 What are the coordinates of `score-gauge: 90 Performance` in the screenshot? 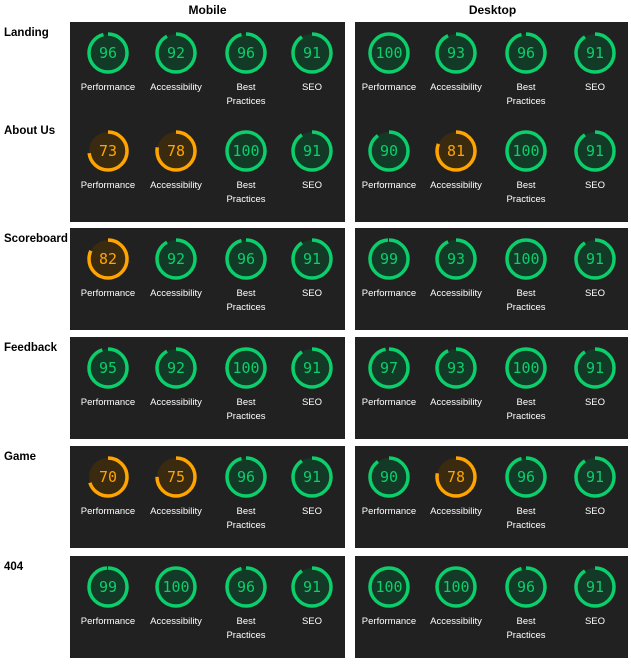 It's located at (389, 497).